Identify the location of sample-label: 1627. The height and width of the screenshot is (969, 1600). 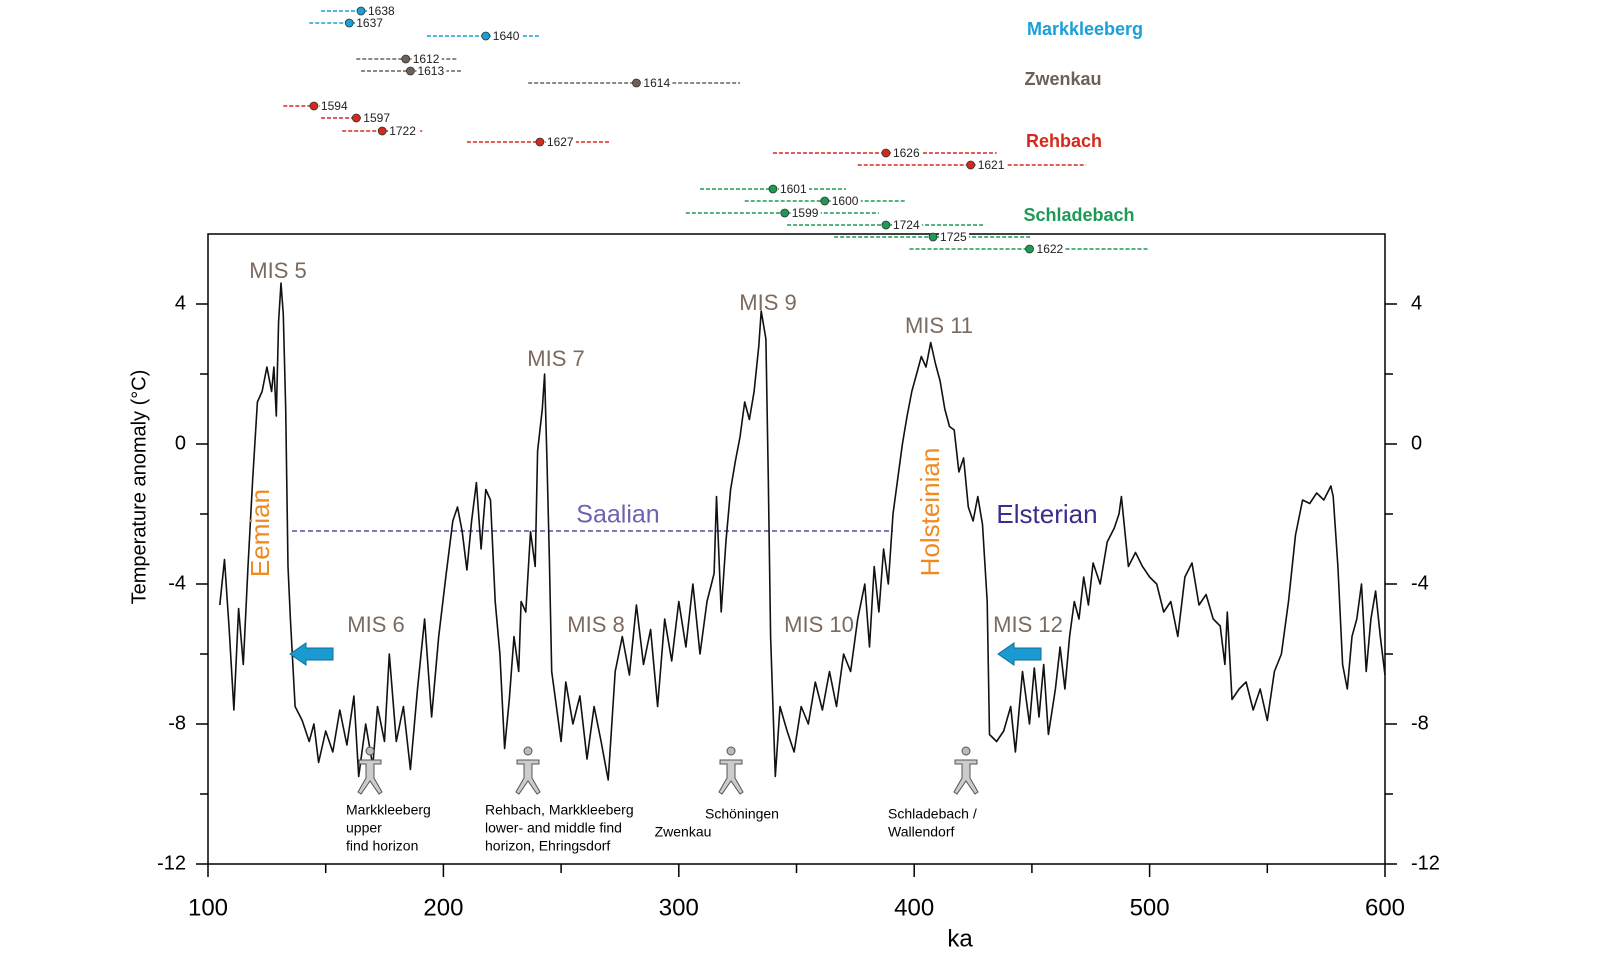
(560, 142).